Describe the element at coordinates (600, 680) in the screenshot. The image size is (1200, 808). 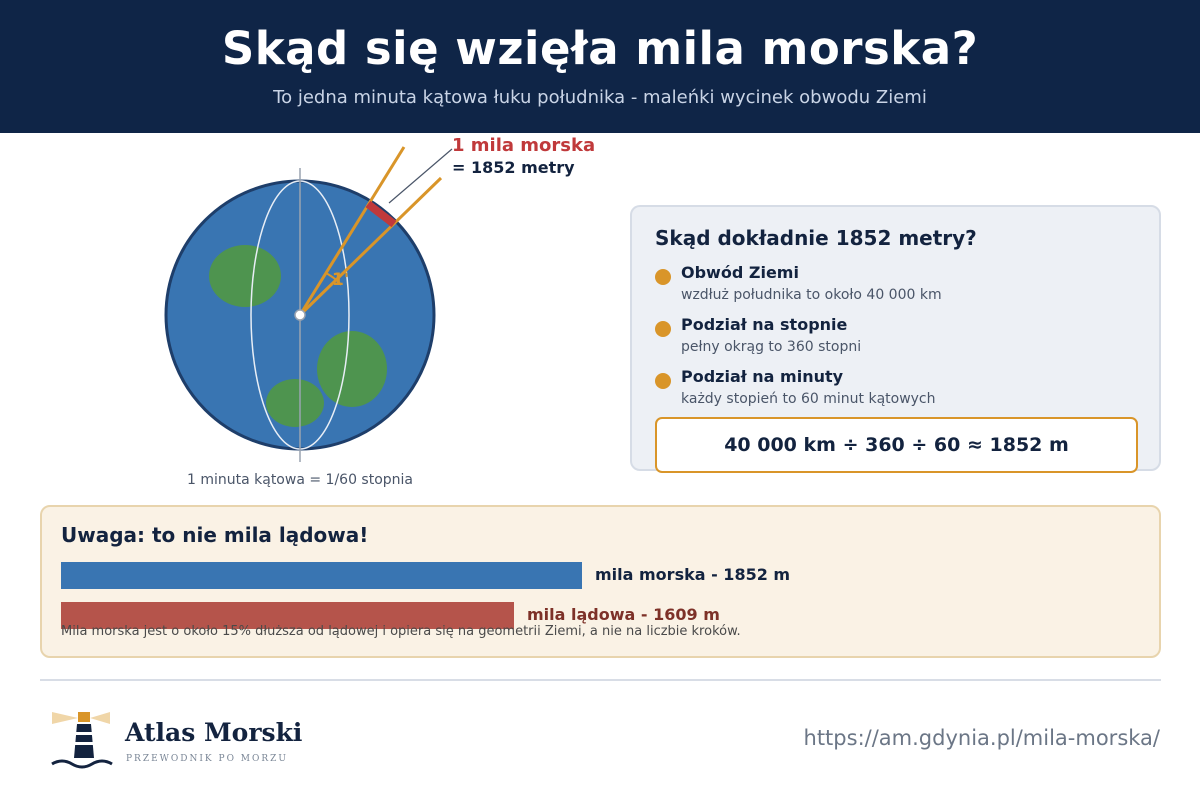
I see `footer-divider` at that location.